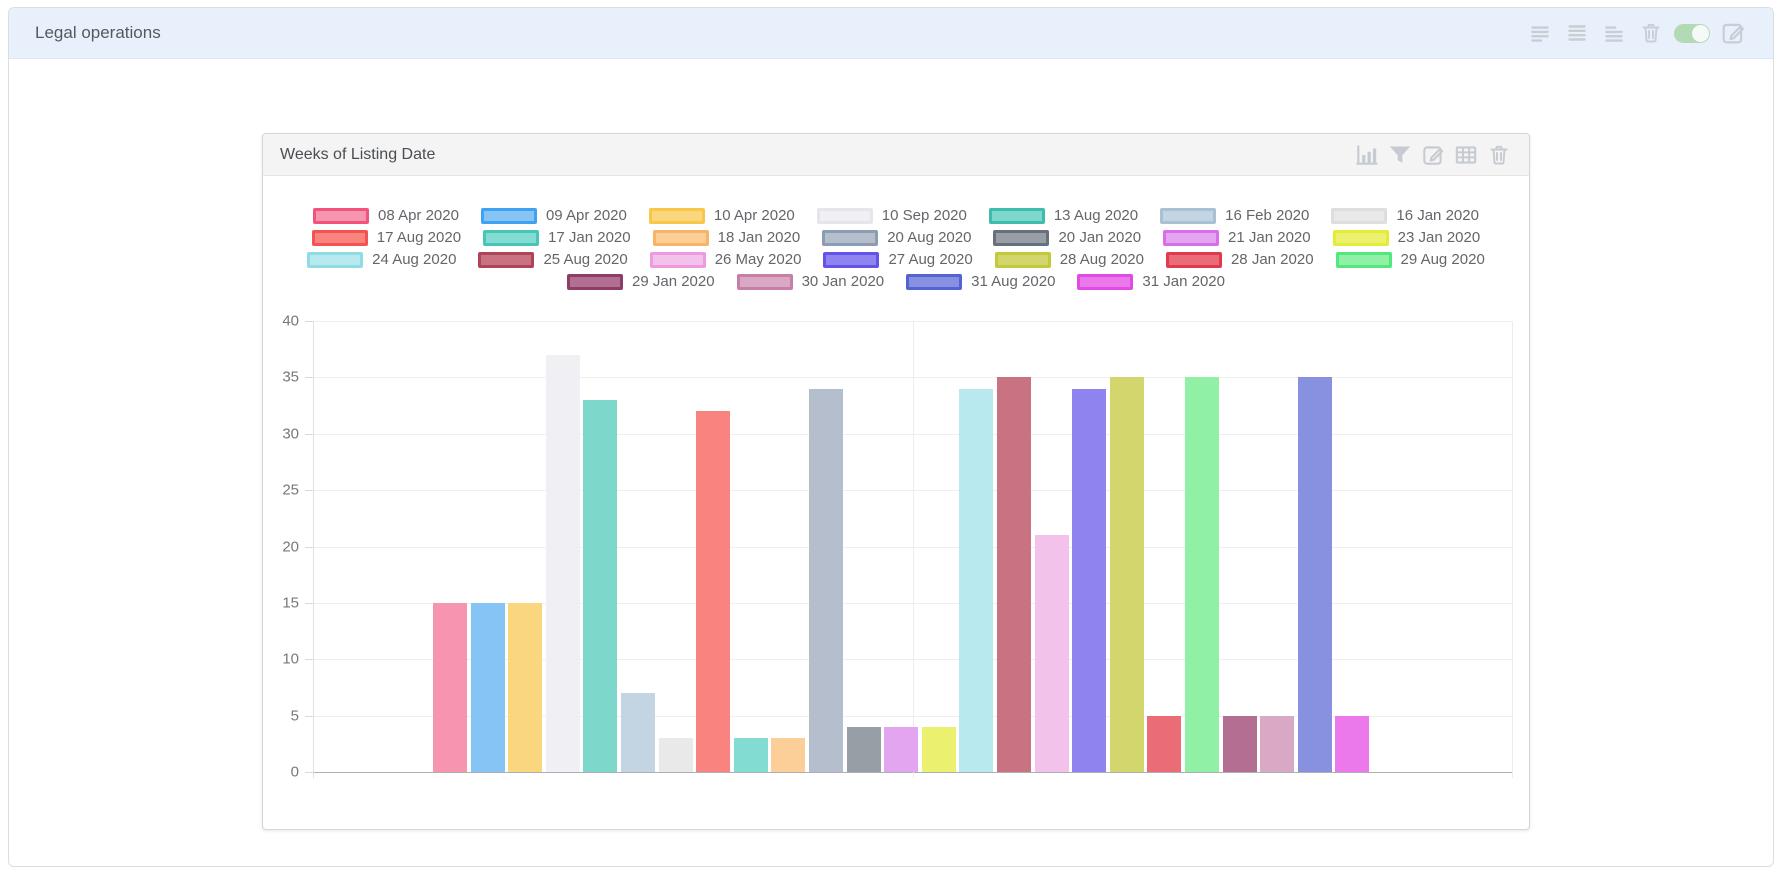  What do you see at coordinates (759, 237) in the screenshot?
I see `legend-label: 18 Jan 2020` at bounding box center [759, 237].